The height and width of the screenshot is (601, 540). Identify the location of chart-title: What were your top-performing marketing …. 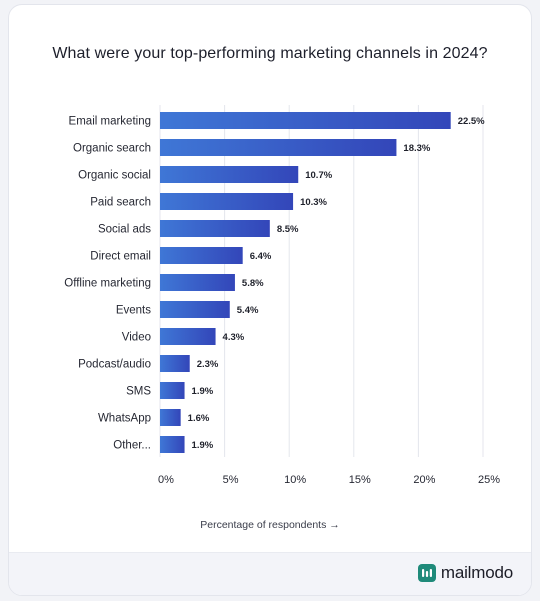
(270, 53).